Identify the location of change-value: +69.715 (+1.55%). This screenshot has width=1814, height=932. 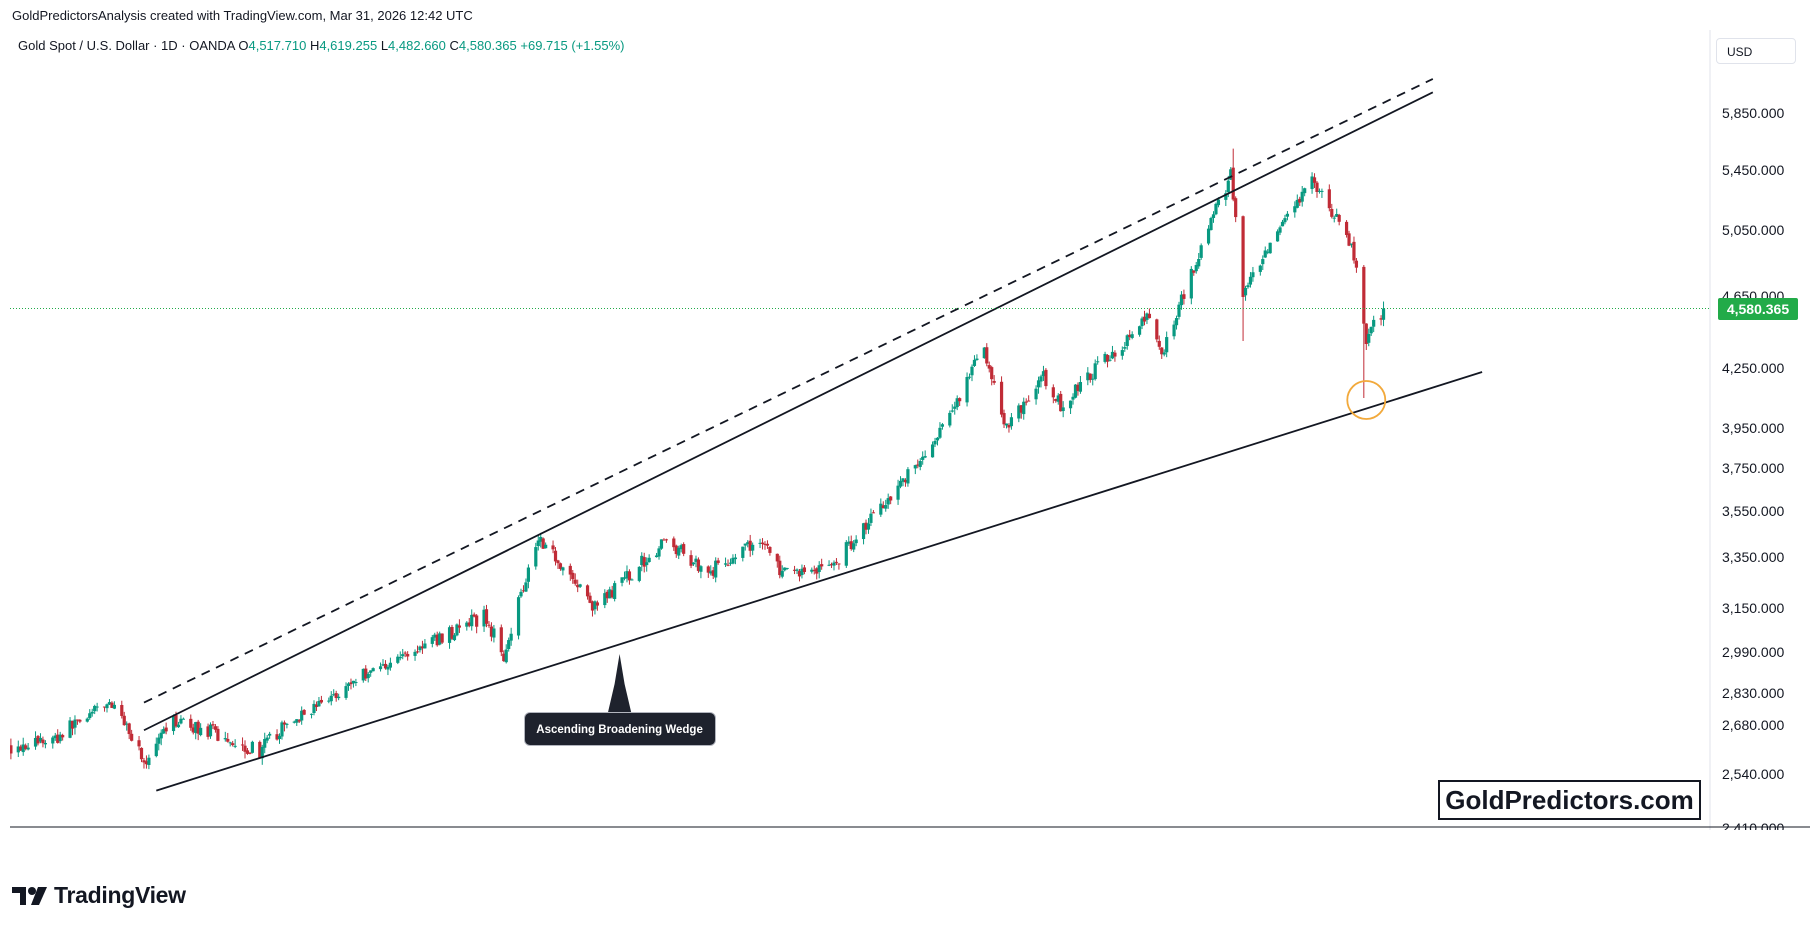
(572, 45).